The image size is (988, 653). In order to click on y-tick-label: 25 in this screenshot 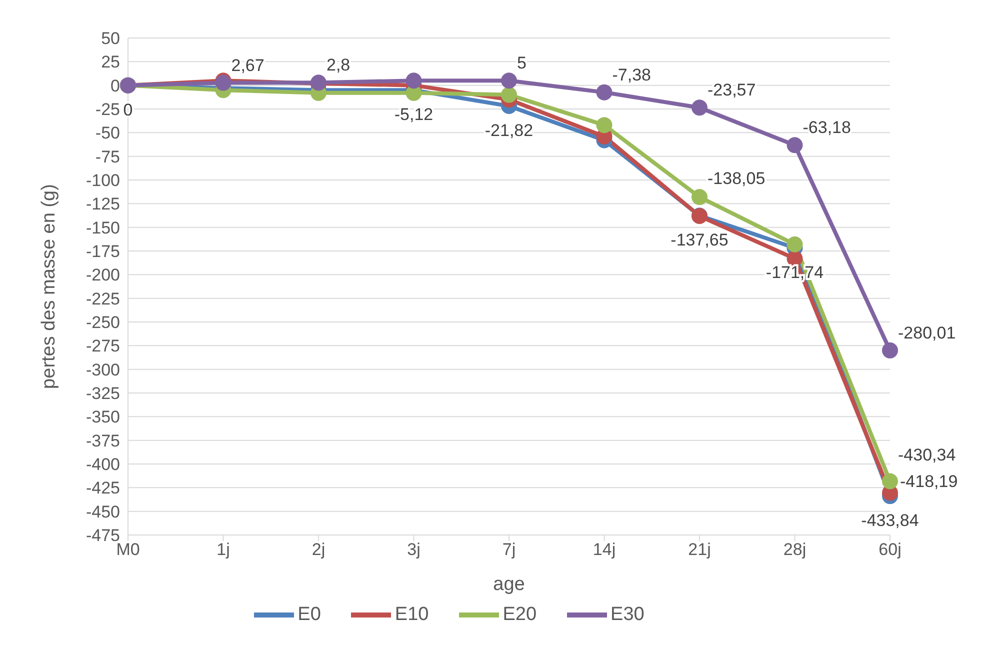, I will do `click(110, 62)`.